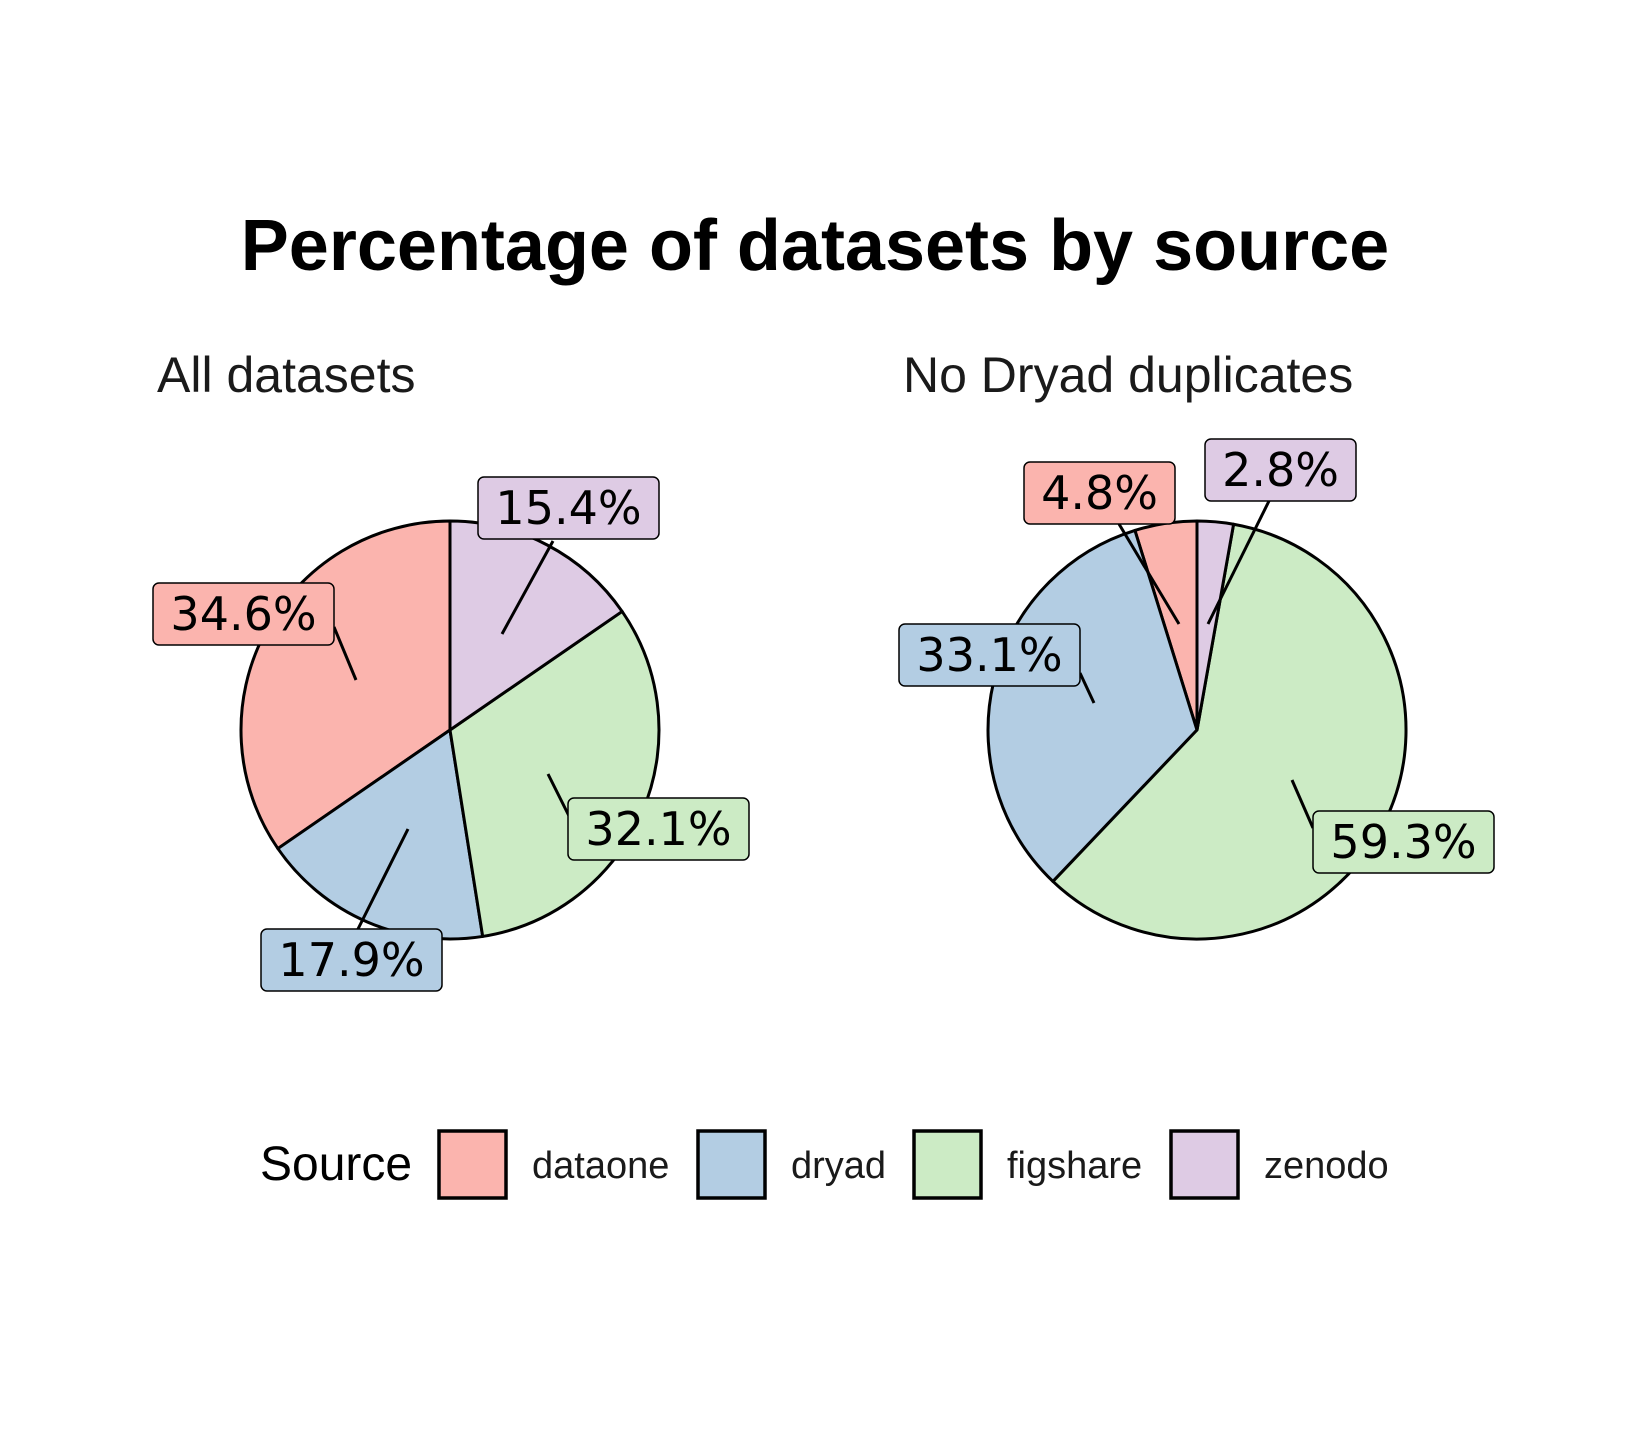  Describe the element at coordinates (1074, 1166) in the screenshot. I see `legend-label-figshare: figshare` at that location.